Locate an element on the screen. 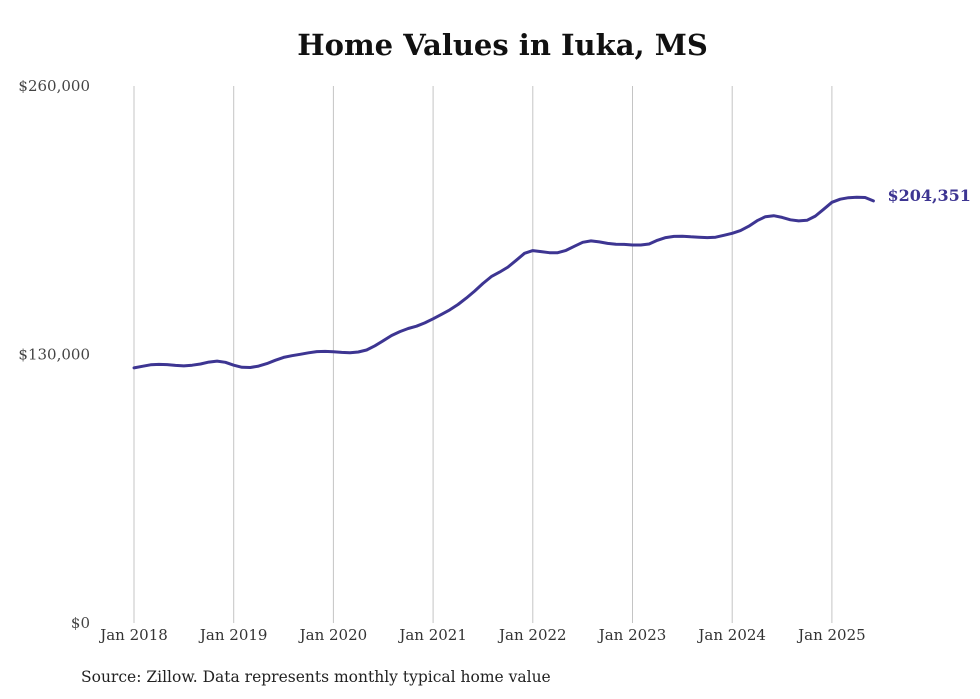 This screenshot has width=980, height=699. end-label-group: $204,351 is located at coordinates (929, 195).